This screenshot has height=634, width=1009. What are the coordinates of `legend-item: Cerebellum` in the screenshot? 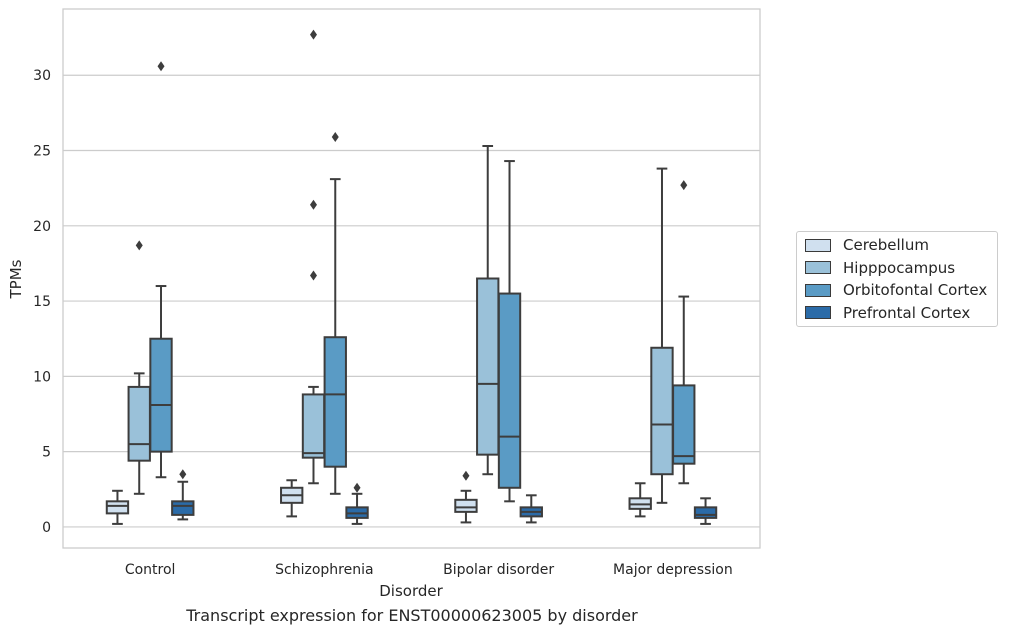 It's located at (867, 245).